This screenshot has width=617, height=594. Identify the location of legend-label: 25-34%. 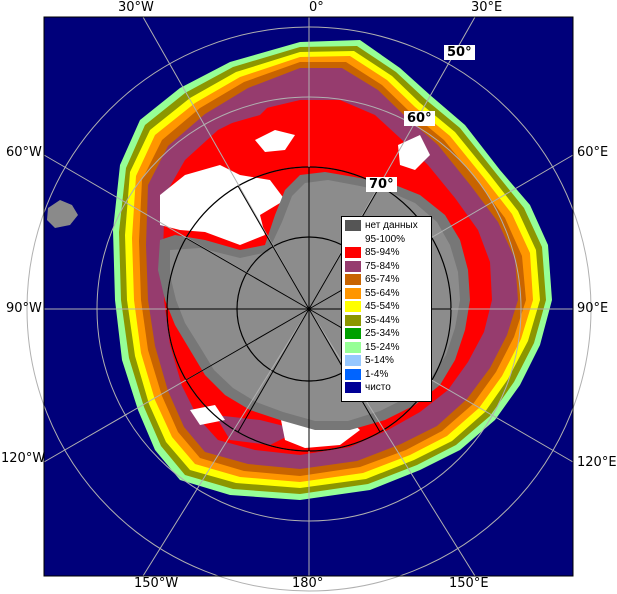
(382, 334).